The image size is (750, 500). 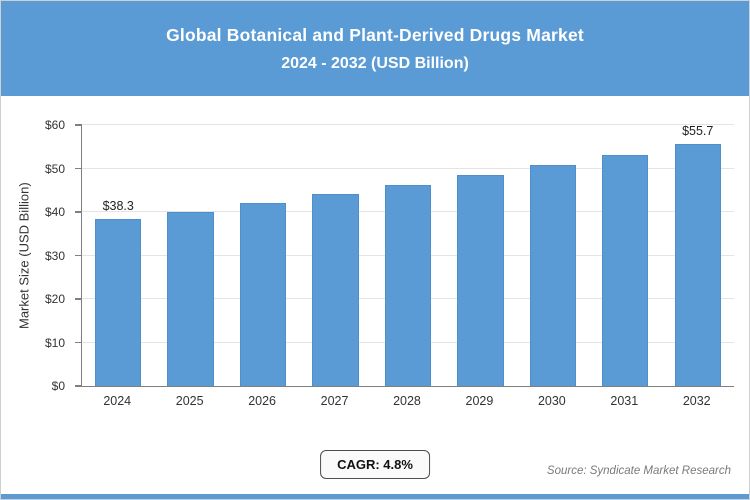 I want to click on x-tick-label: 2032, so click(x=696, y=401).